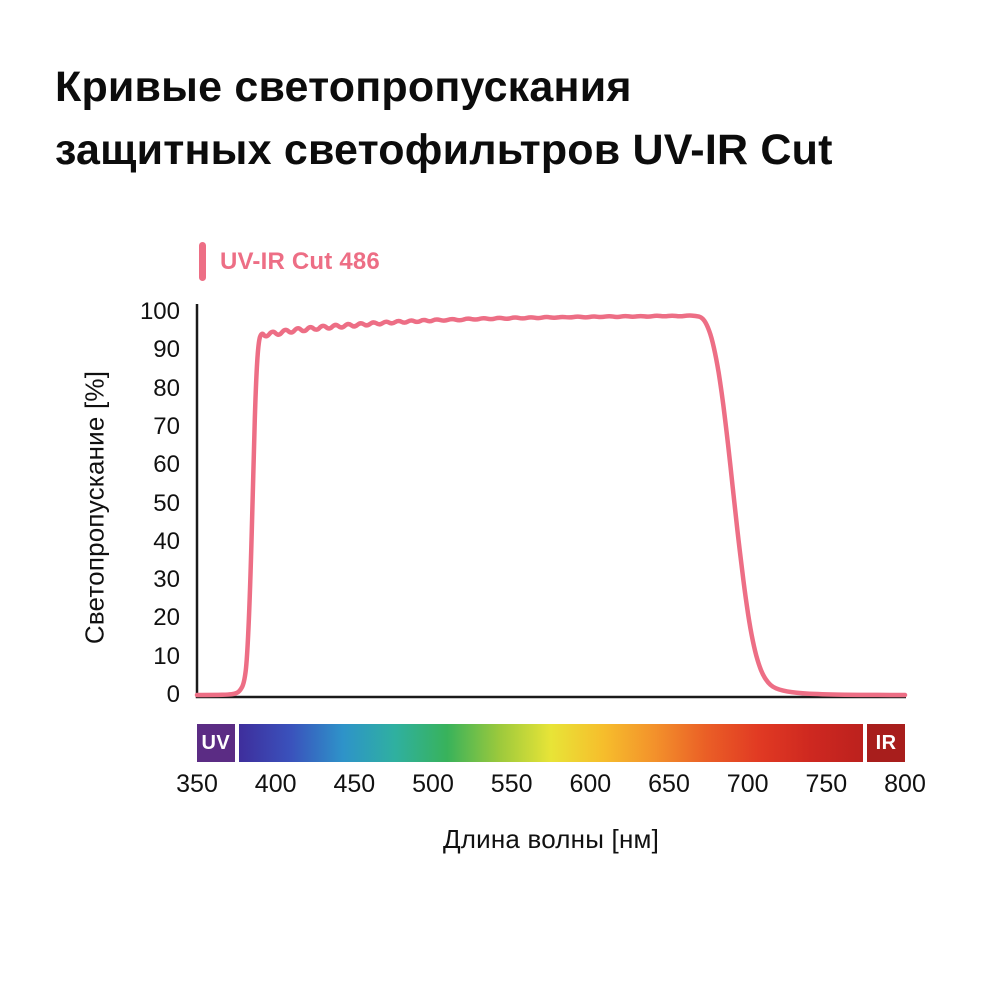 This screenshot has width=1000, height=1000. I want to click on y-tick-label: 50, so click(166, 503).